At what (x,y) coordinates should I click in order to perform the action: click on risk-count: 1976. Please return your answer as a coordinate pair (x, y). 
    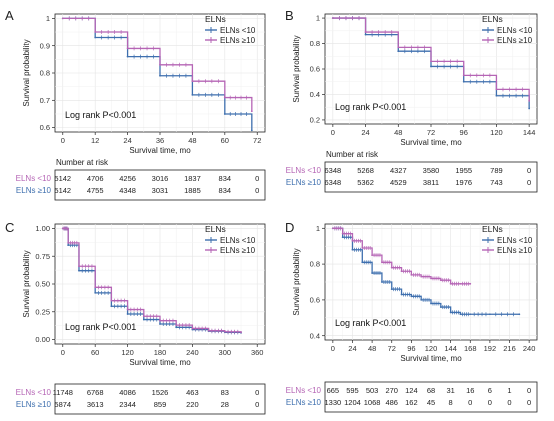
    Looking at the image, I should click on (463, 182).